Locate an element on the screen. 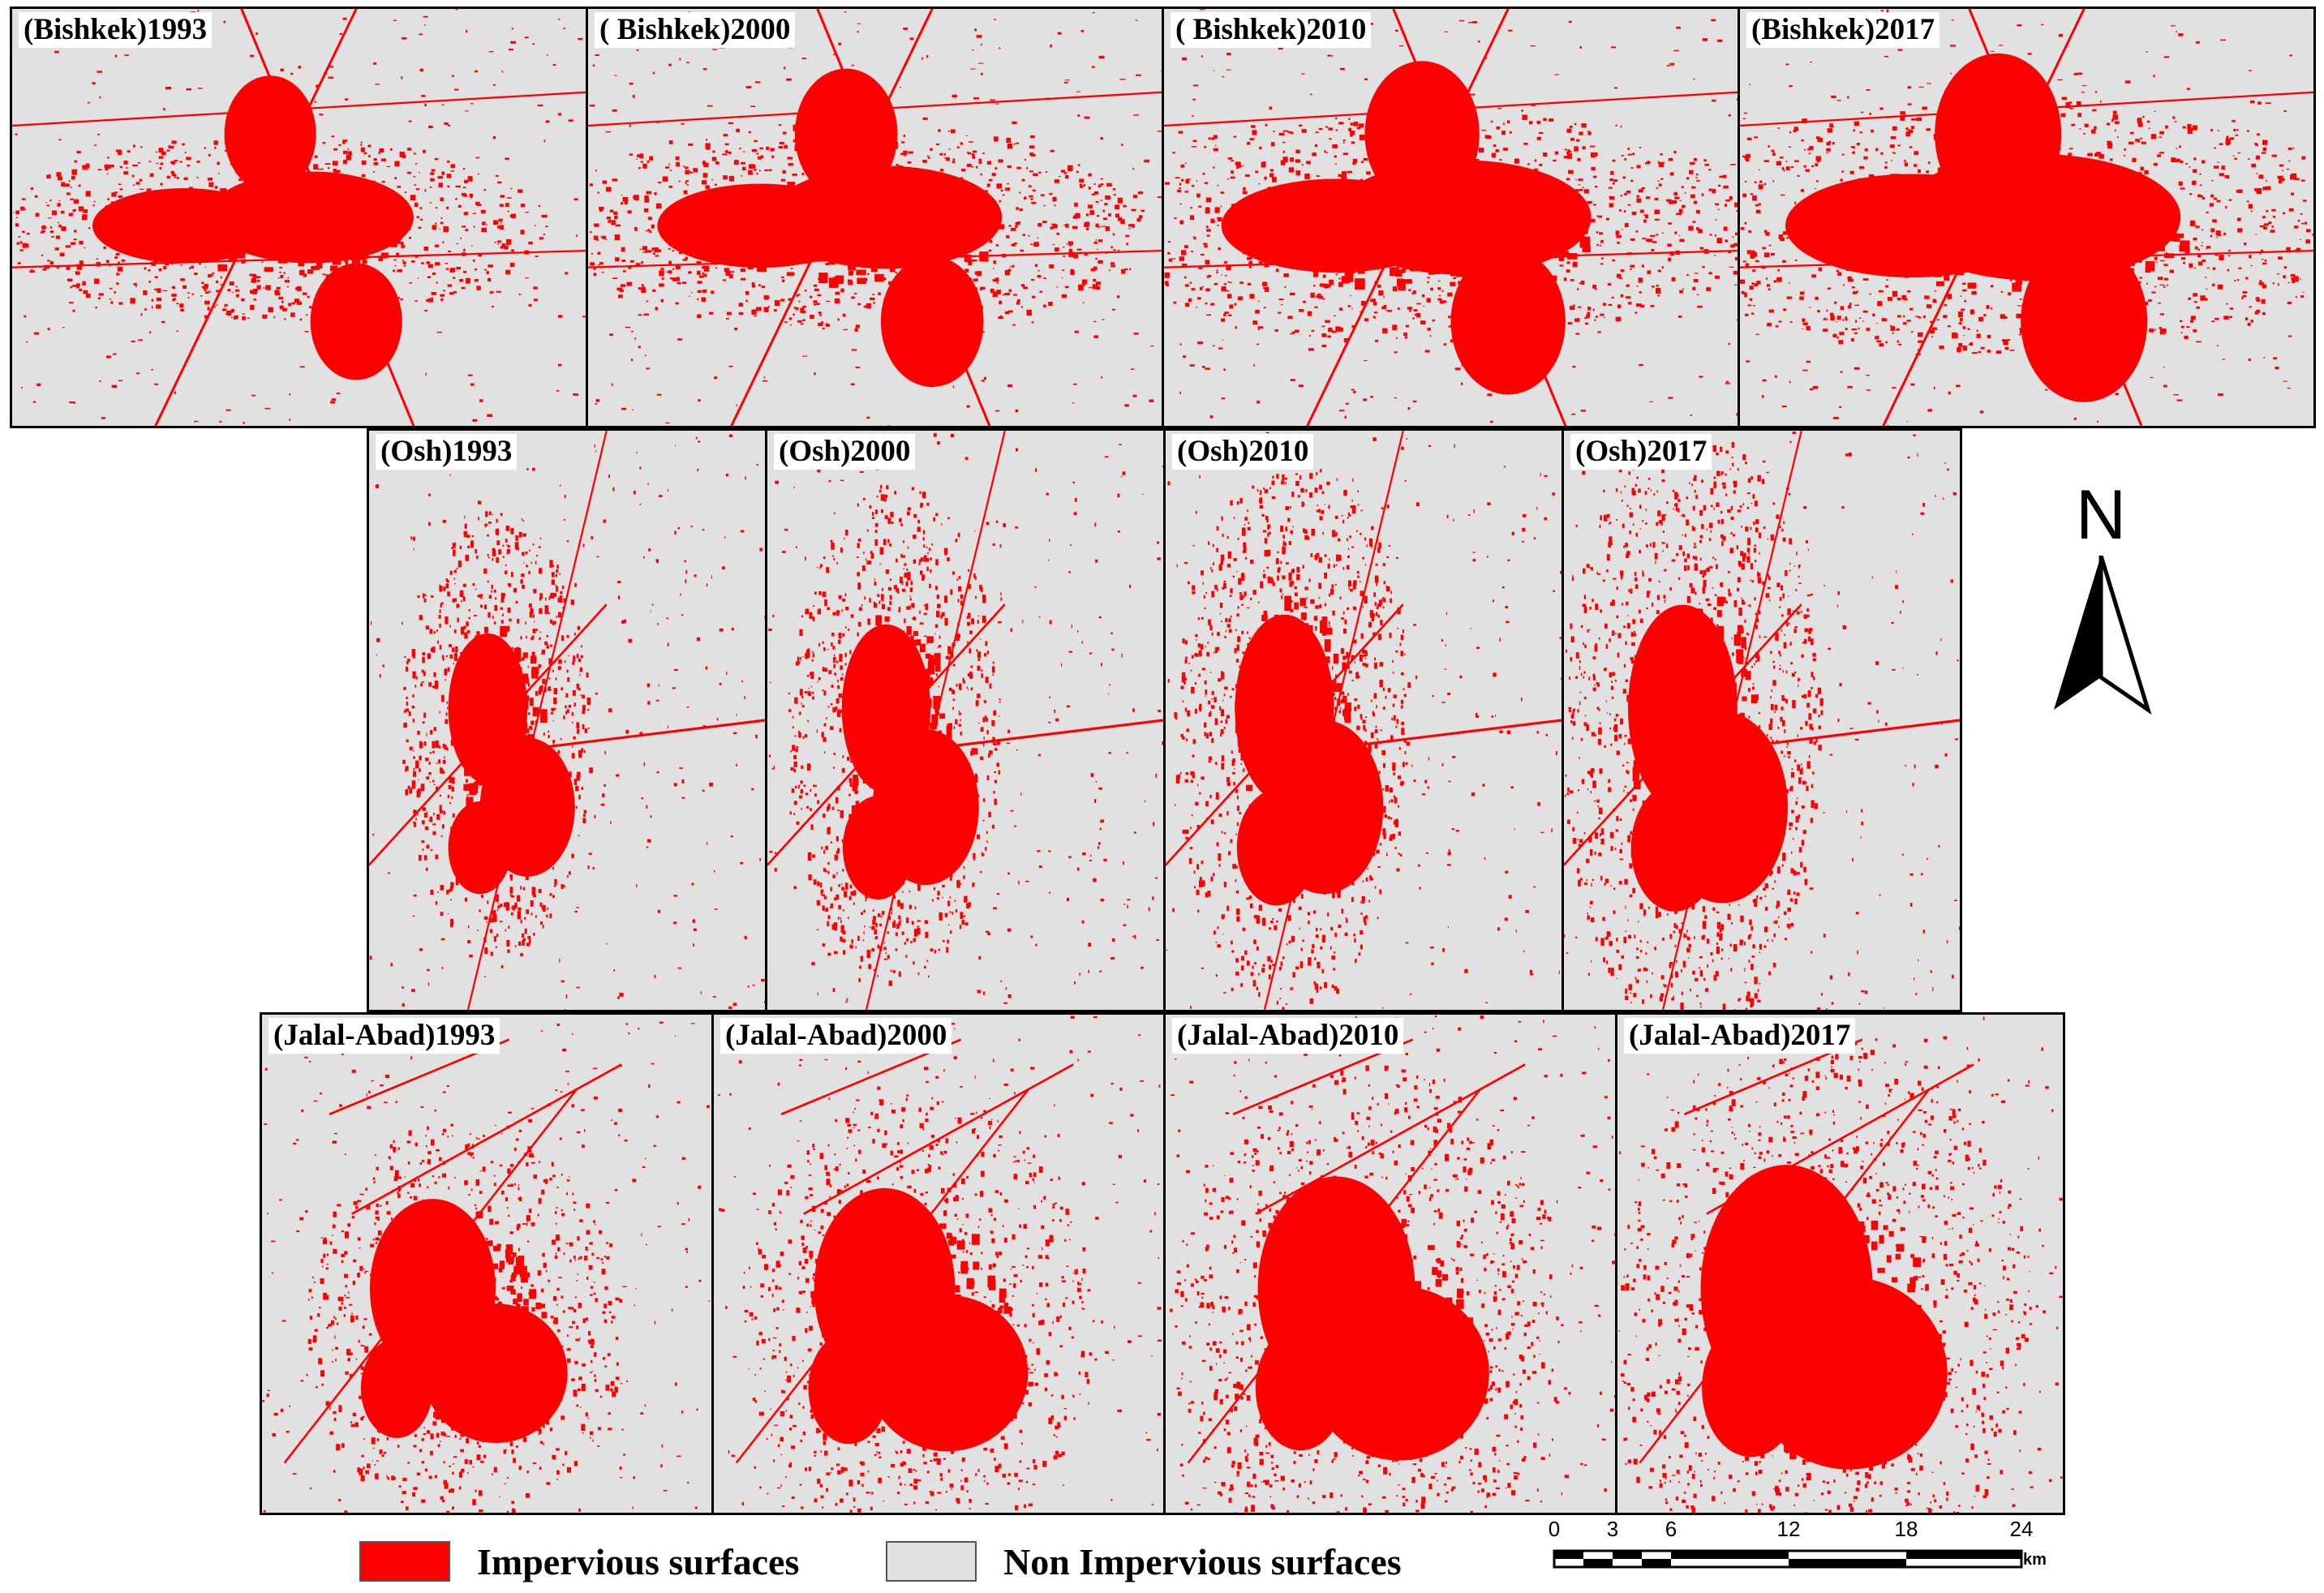 Image resolution: width=2324 pixels, height=1593 pixels. panel-title: (Jalal-Abad)2010 is located at coordinates (1288, 1036).